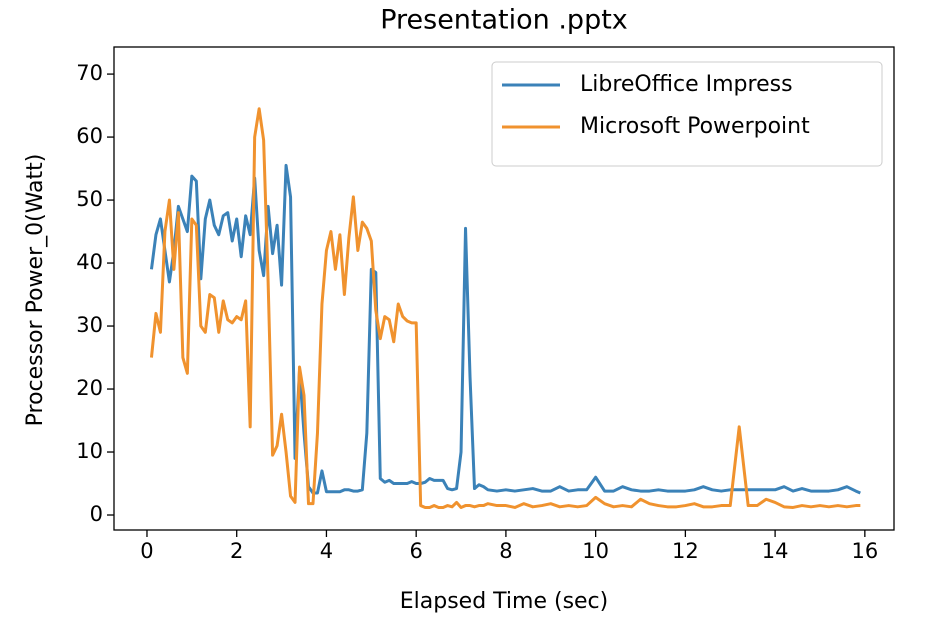 This screenshot has width=925, height=637. Describe the element at coordinates (504, 20) in the screenshot. I see `chart-title: Presentation .pptx` at that location.